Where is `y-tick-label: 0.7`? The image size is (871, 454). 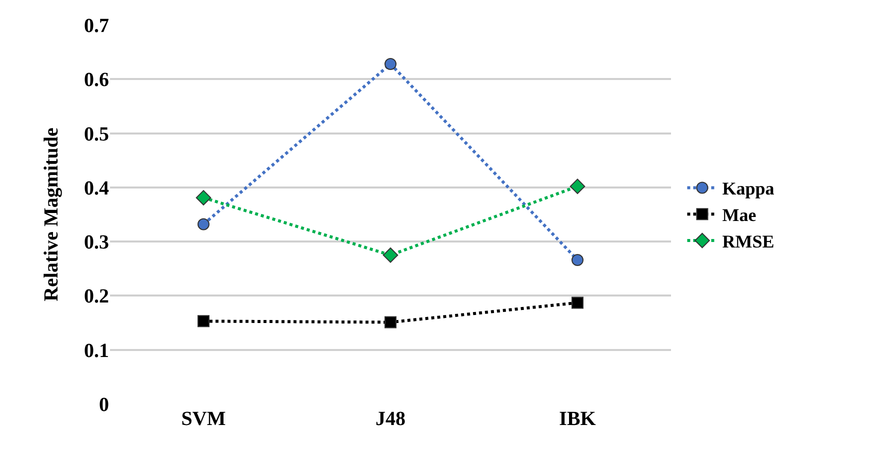 y-tick-label: 0.7 is located at coordinates (96, 26).